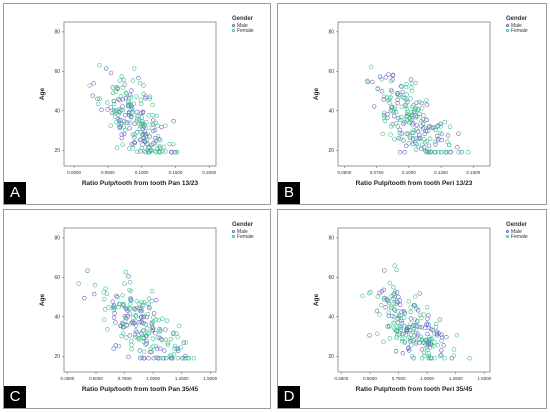 This screenshot has width=550, height=412. I want to click on y-tick-label: 20, so click(331, 357).